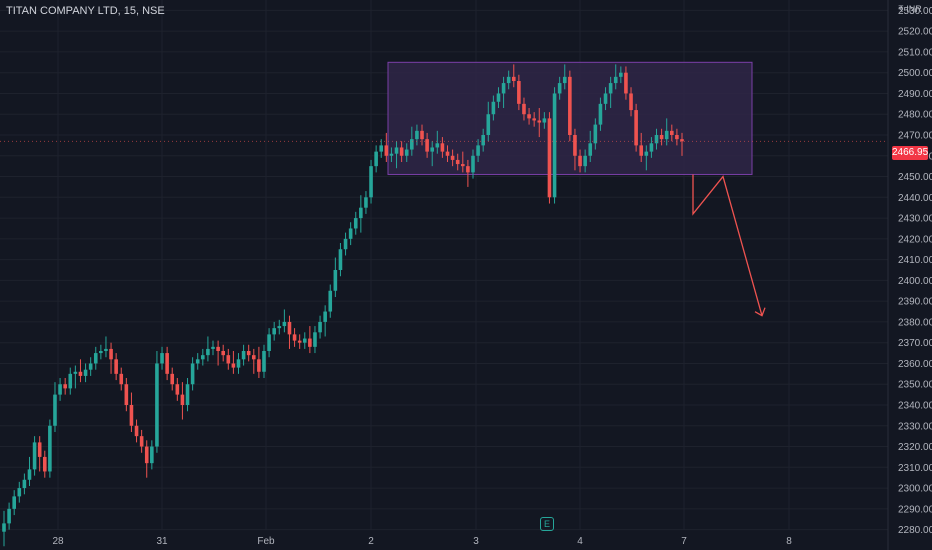  I want to click on time-tick-label: 4, so click(580, 541).